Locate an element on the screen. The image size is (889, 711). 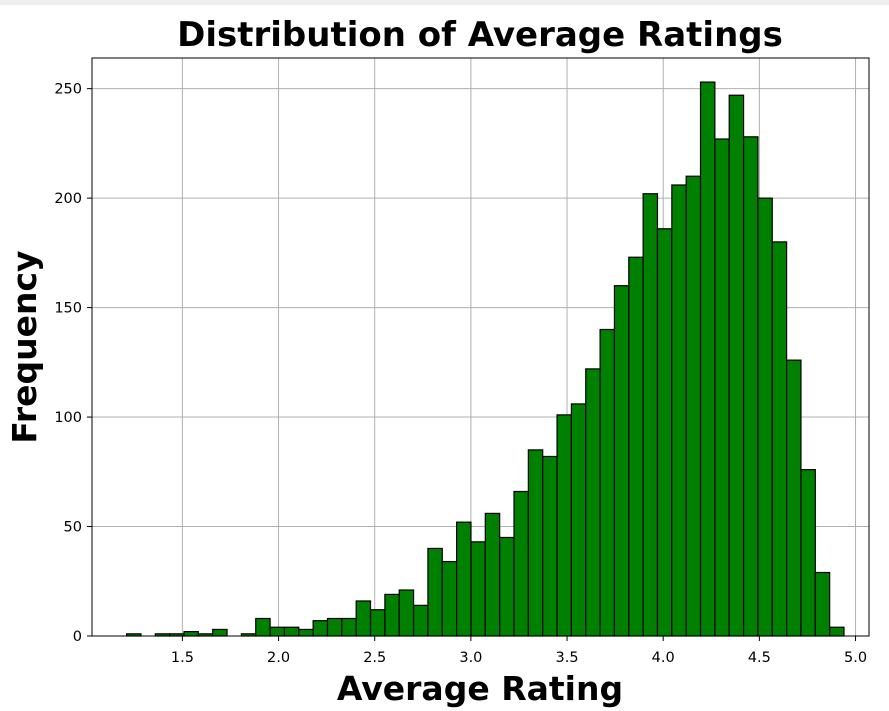
x-tick-label: 4.5 is located at coordinates (759, 658).